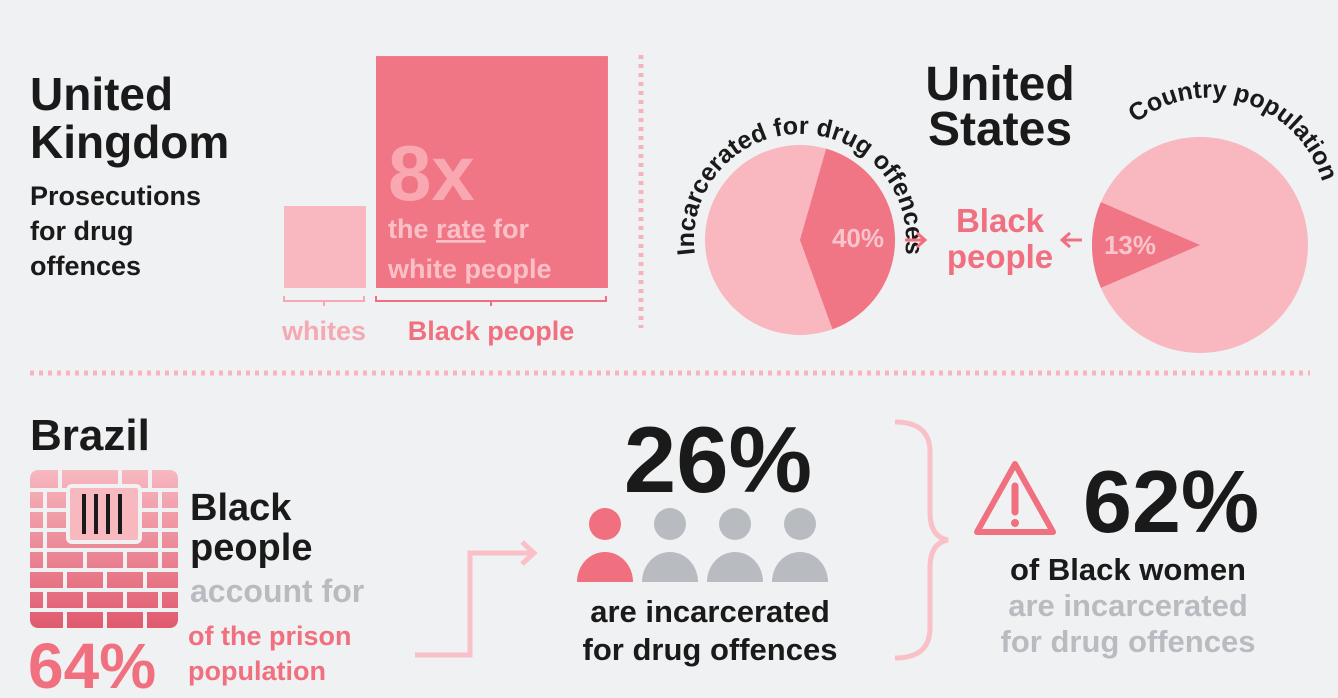  What do you see at coordinates (1128, 605) in the screenshot?
I see `women-line: are incarcerated` at bounding box center [1128, 605].